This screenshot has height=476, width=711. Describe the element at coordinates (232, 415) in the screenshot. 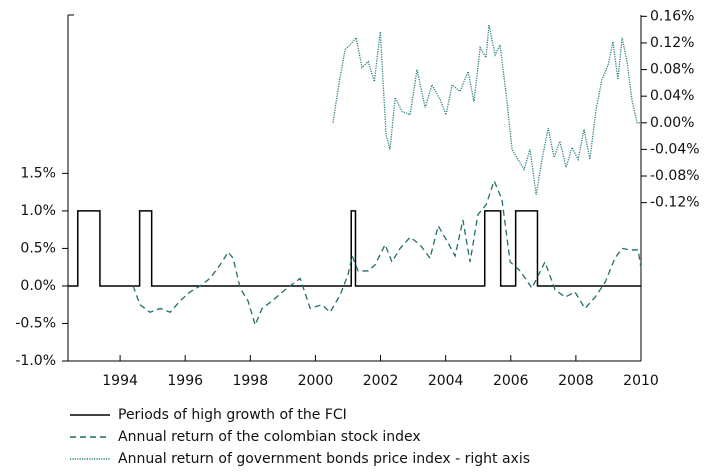

I see `legend-label: Periods of high growth of the FCI` at that location.